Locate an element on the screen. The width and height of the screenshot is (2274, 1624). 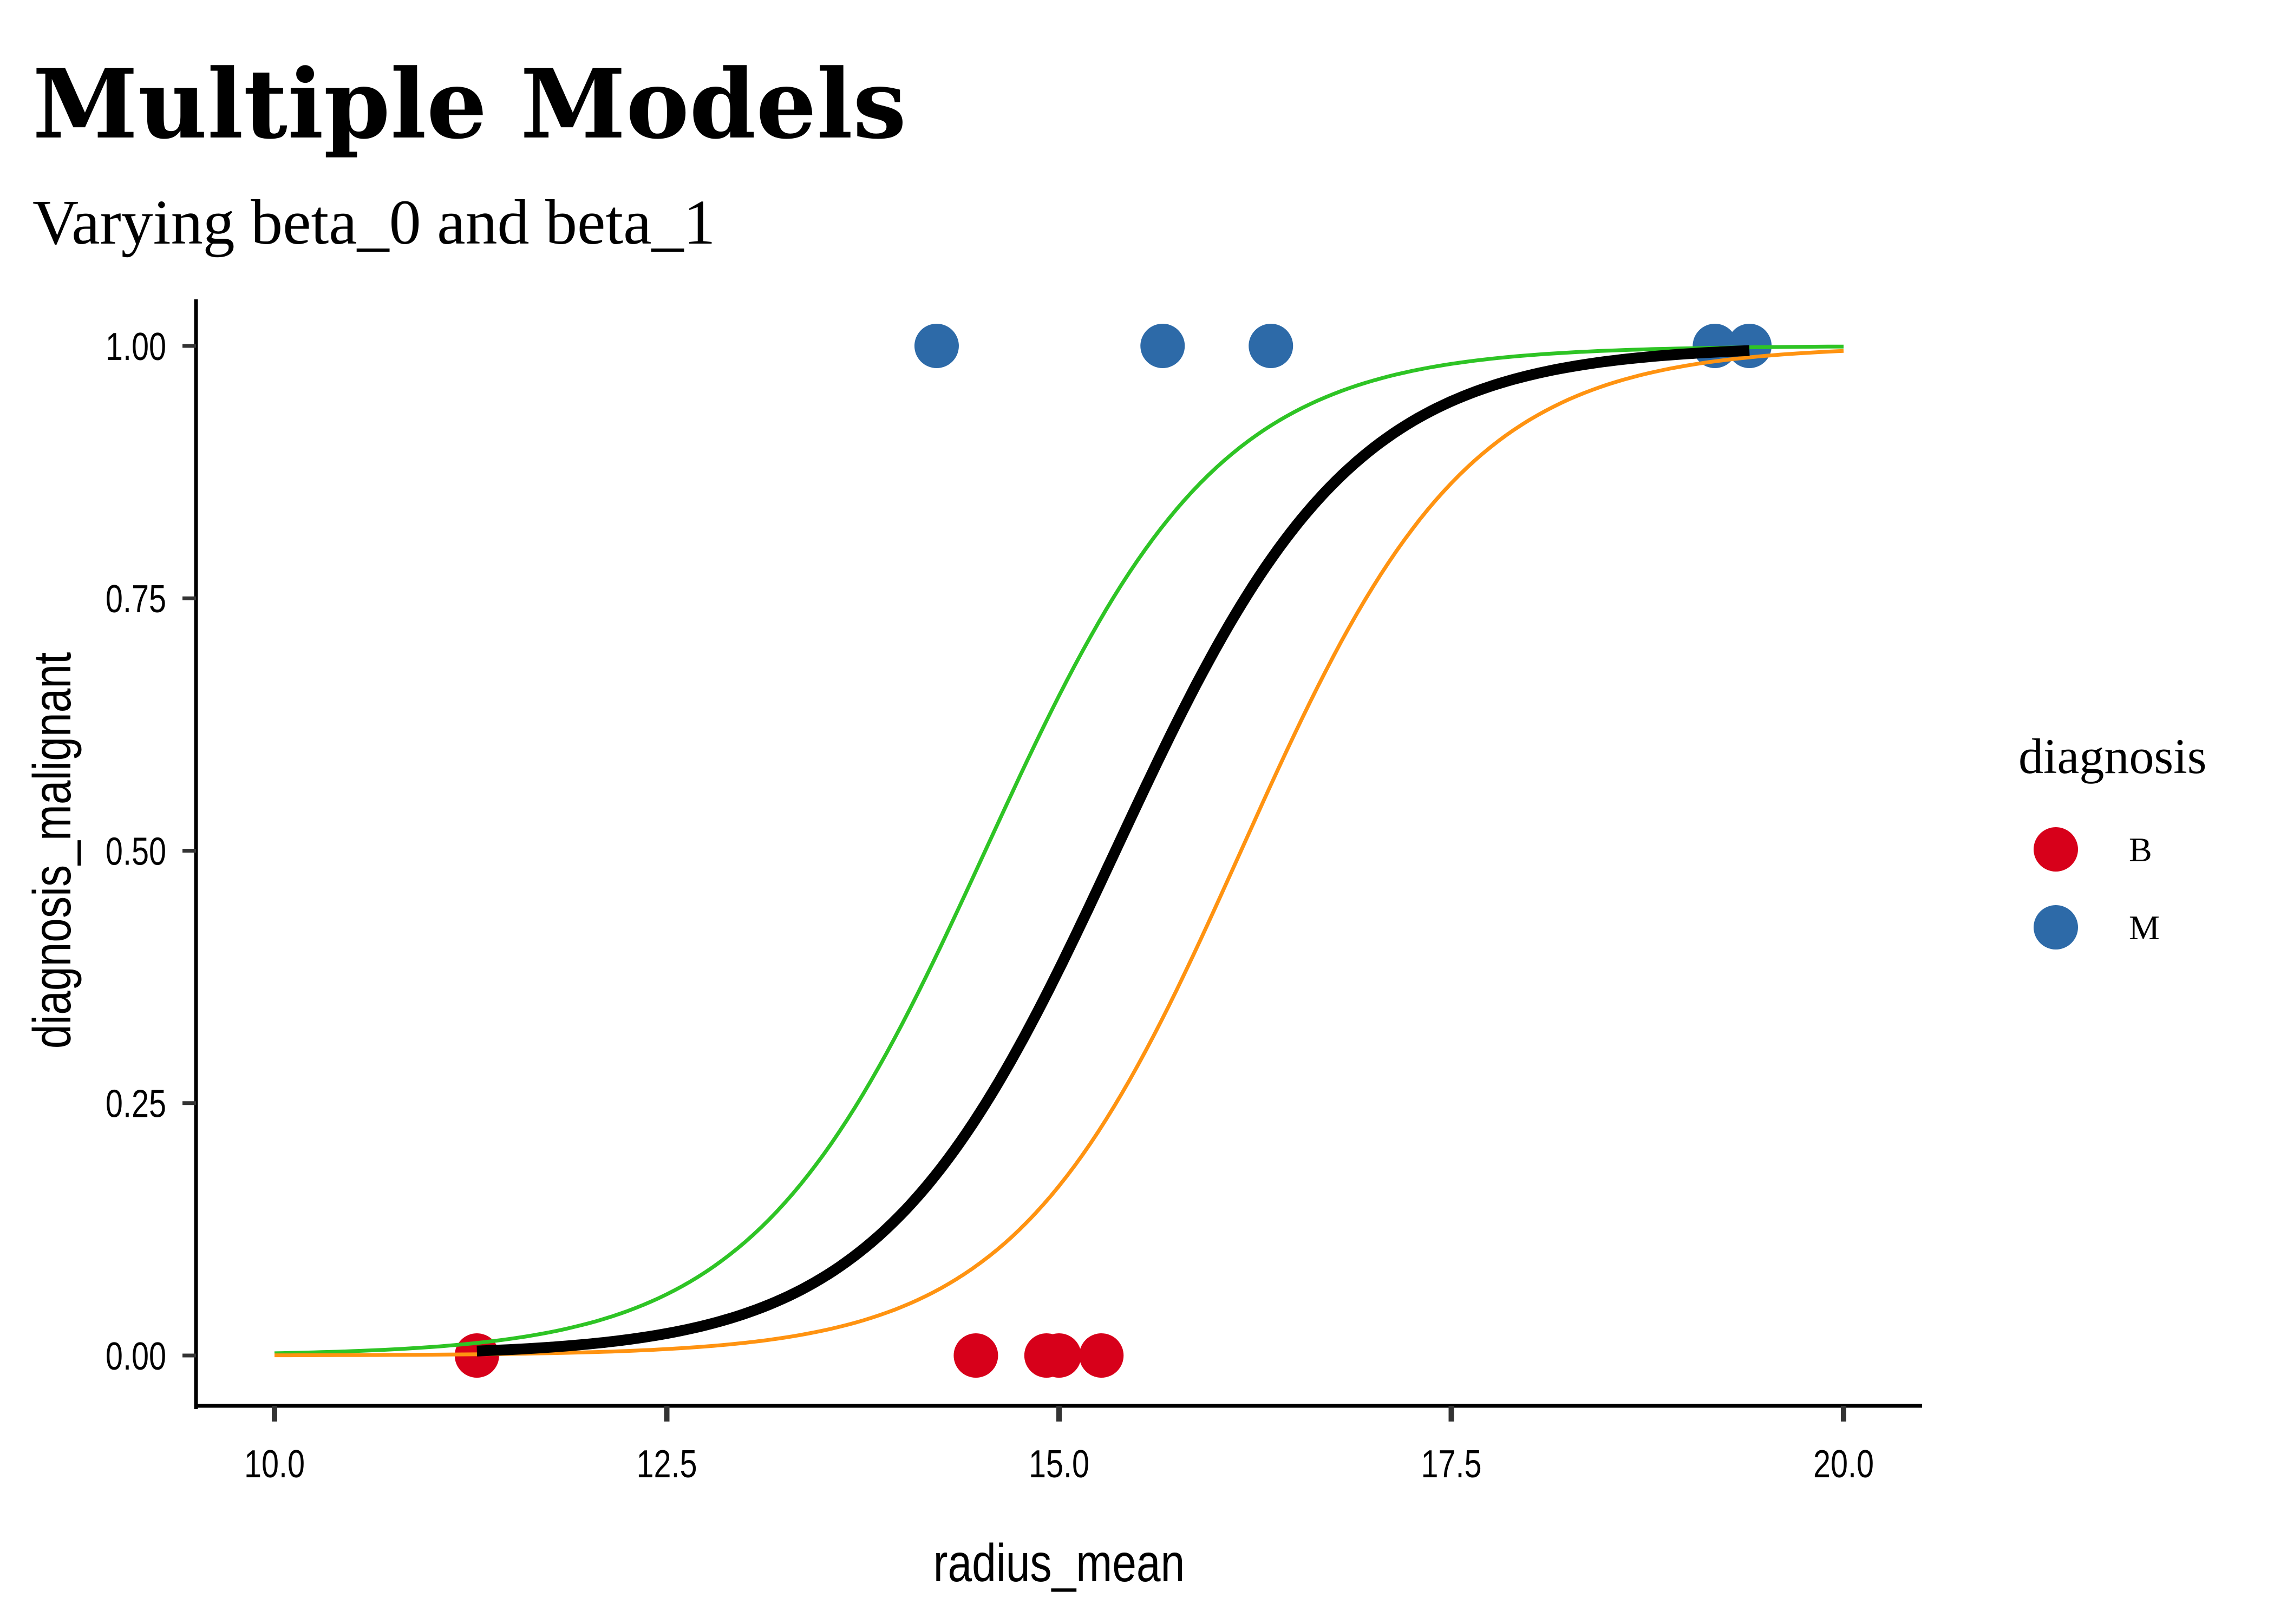
y-axis-ticks: 0.00 0.25 0.50 0.75 1.00 is located at coordinates (151, 851).